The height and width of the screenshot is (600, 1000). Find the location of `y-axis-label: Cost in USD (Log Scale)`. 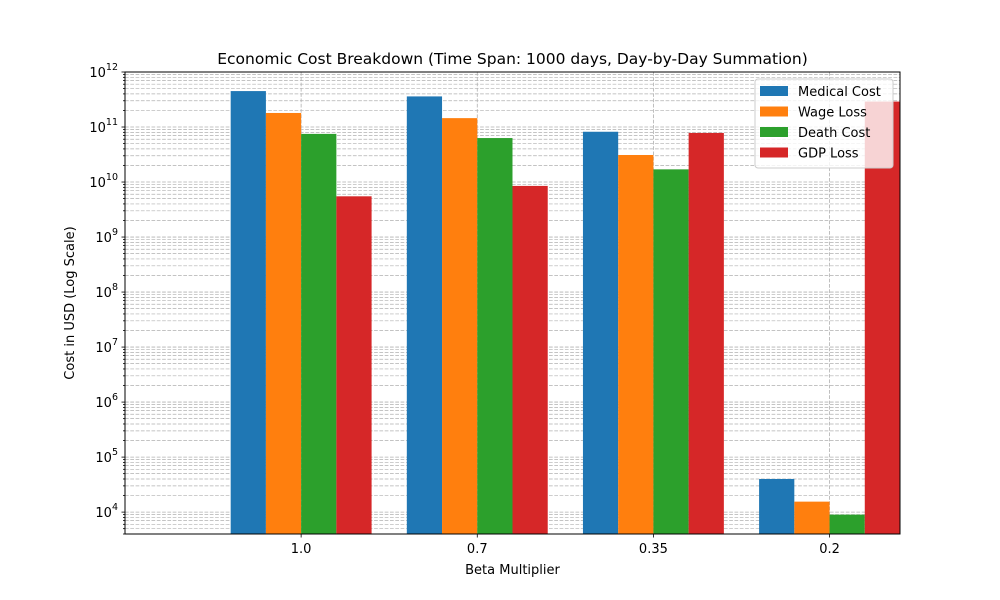

y-axis-label: Cost in USD (Log Scale) is located at coordinates (70, 302).